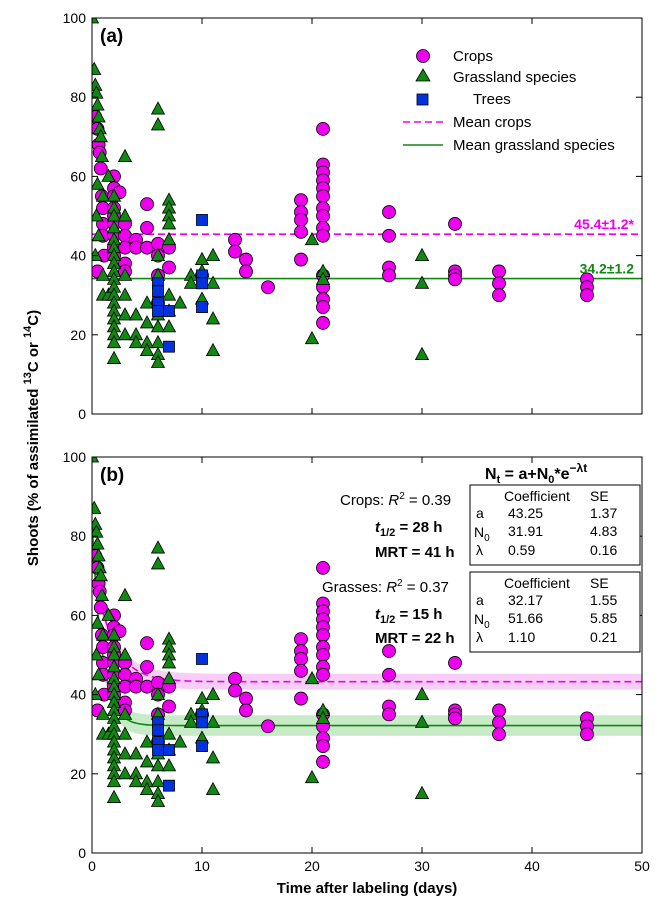 The height and width of the screenshot is (900, 662). What do you see at coordinates (78, 615) in the screenshot?
I see `y-tick-label: 60` at bounding box center [78, 615].